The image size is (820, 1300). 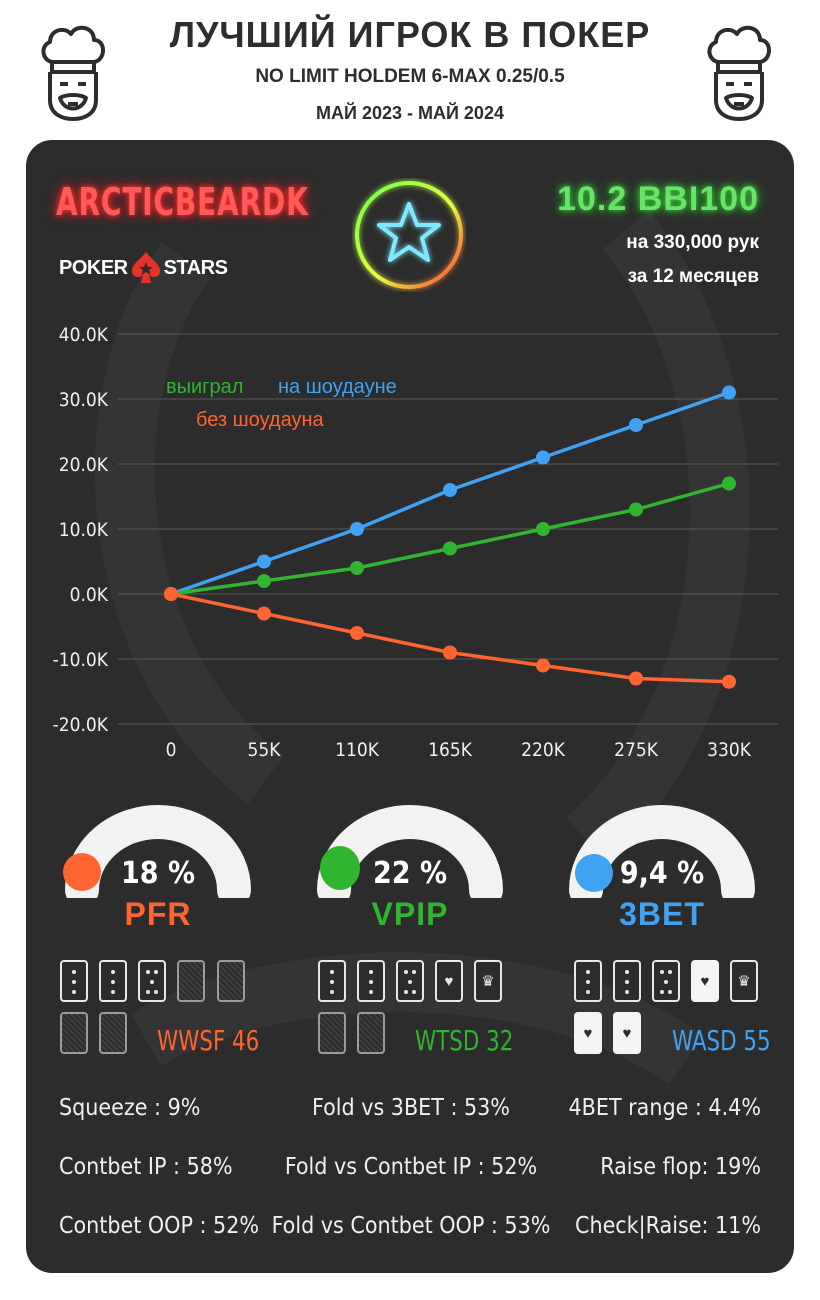 I want to click on metric-wasd: WASD 55, so click(x=721, y=1040).